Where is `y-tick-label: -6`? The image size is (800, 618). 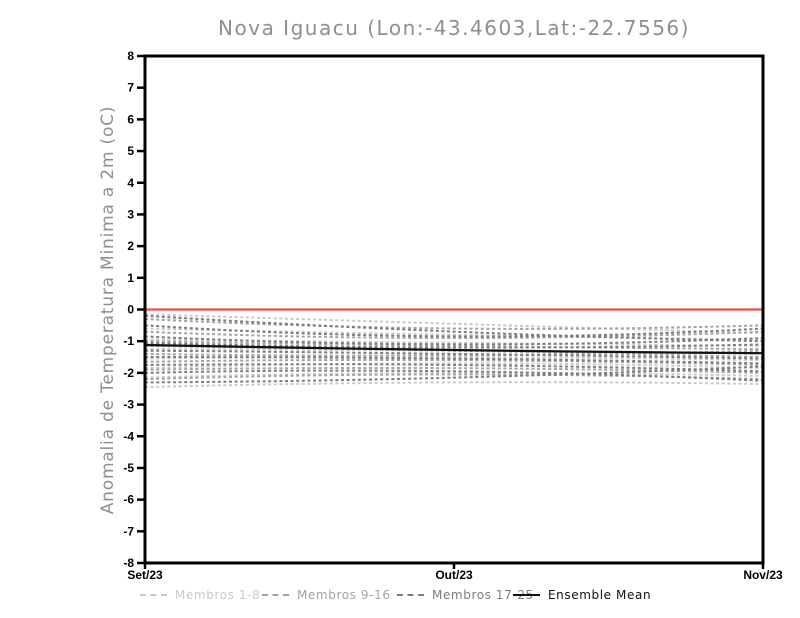 y-tick-label: -6 is located at coordinates (128, 500).